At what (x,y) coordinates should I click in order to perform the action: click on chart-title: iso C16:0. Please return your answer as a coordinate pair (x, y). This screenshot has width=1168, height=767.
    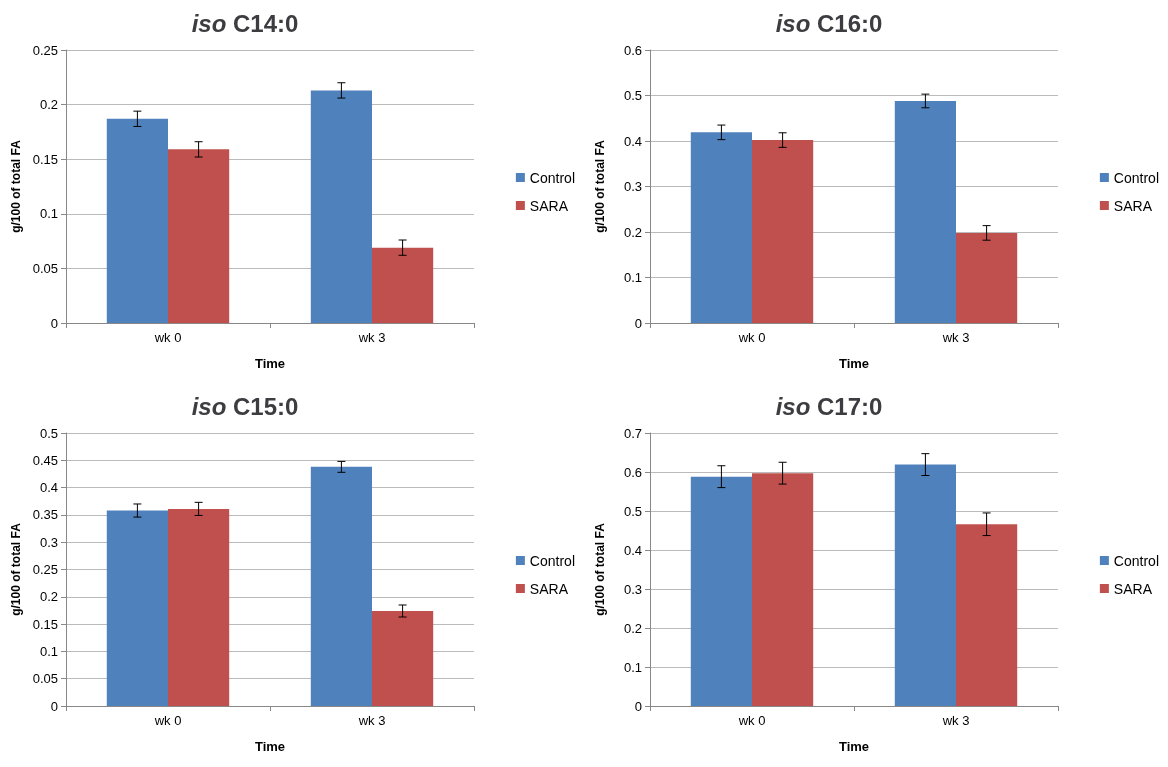
    Looking at the image, I should click on (829, 23).